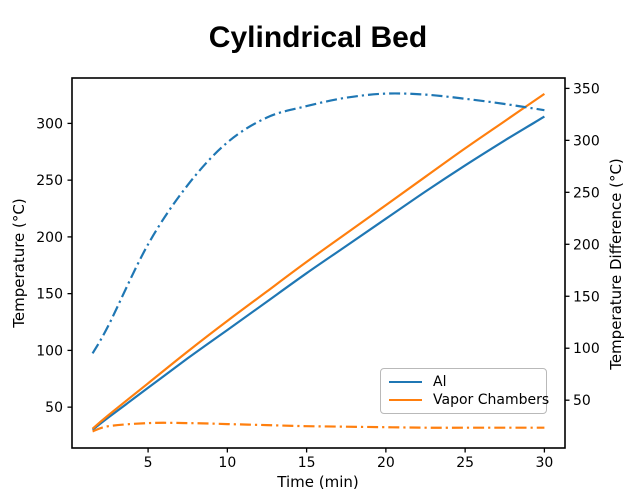 The width and height of the screenshot is (636, 502). Describe the element at coordinates (307, 463) in the screenshot. I see `x-tick-label: 15` at that location.